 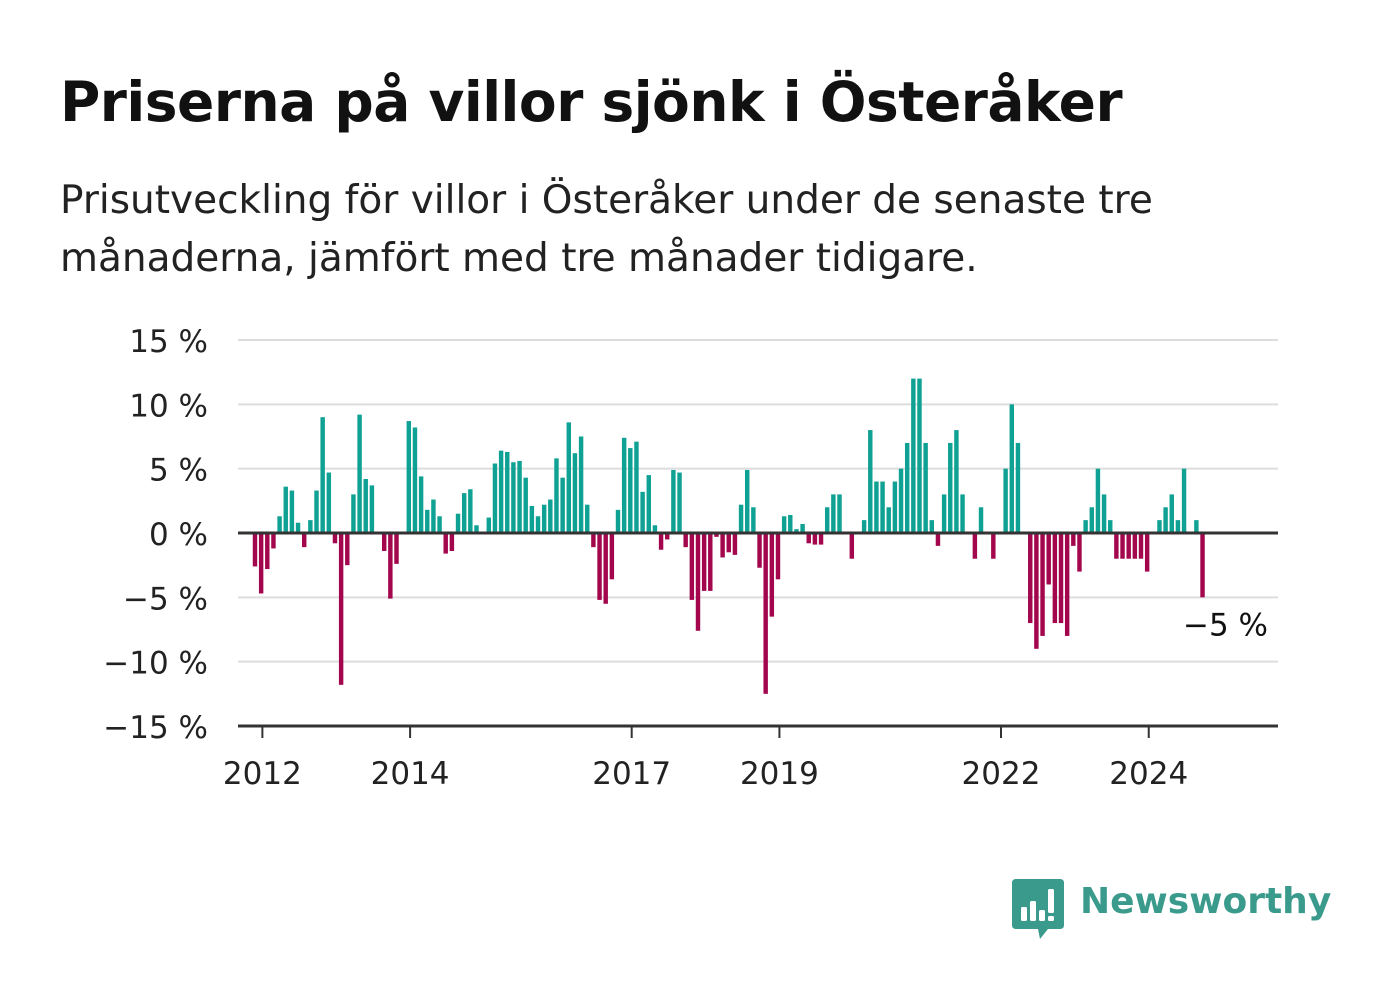 I want to click on x-tick-label: 2017, so click(x=631, y=774).